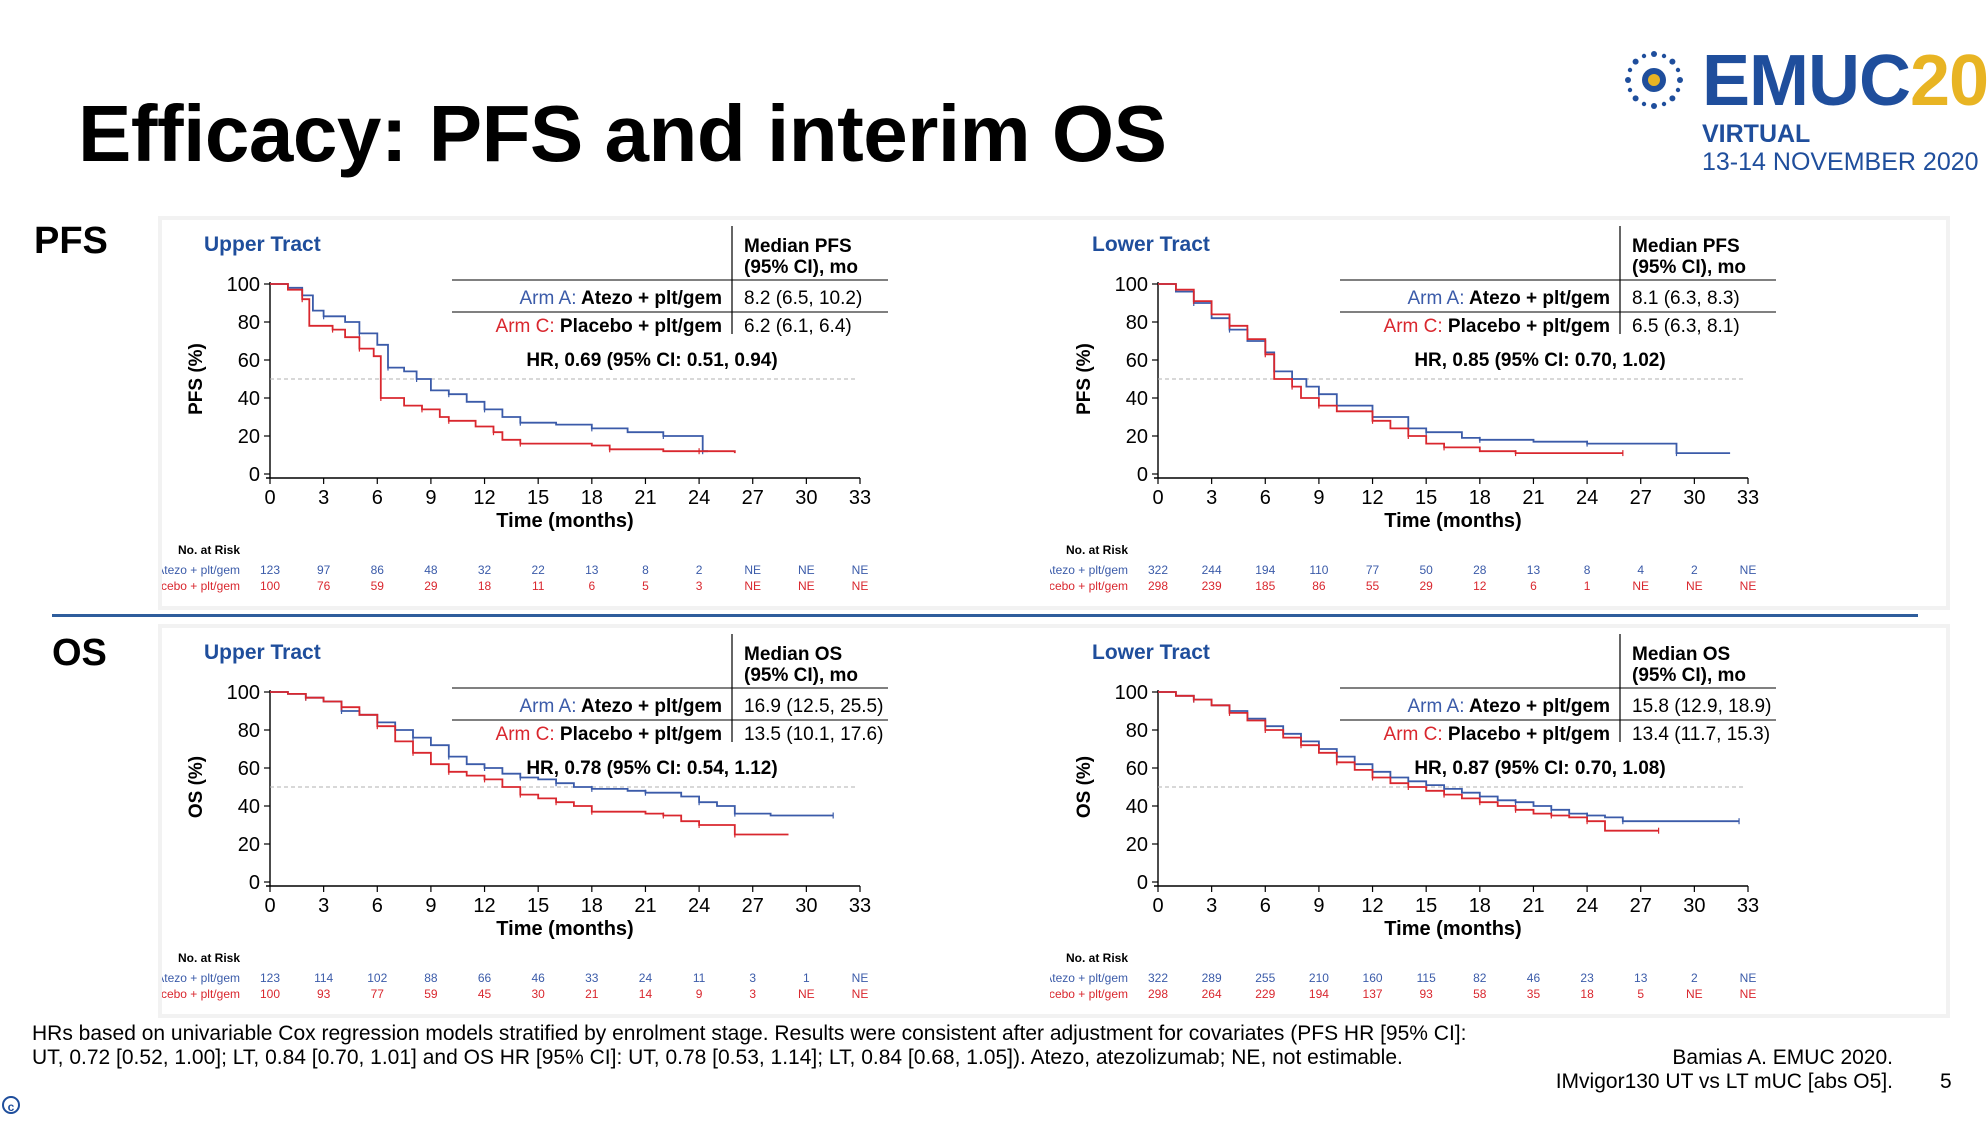  What do you see at coordinates (1319, 586) in the screenshot?
I see `risk-count: 86` at bounding box center [1319, 586].